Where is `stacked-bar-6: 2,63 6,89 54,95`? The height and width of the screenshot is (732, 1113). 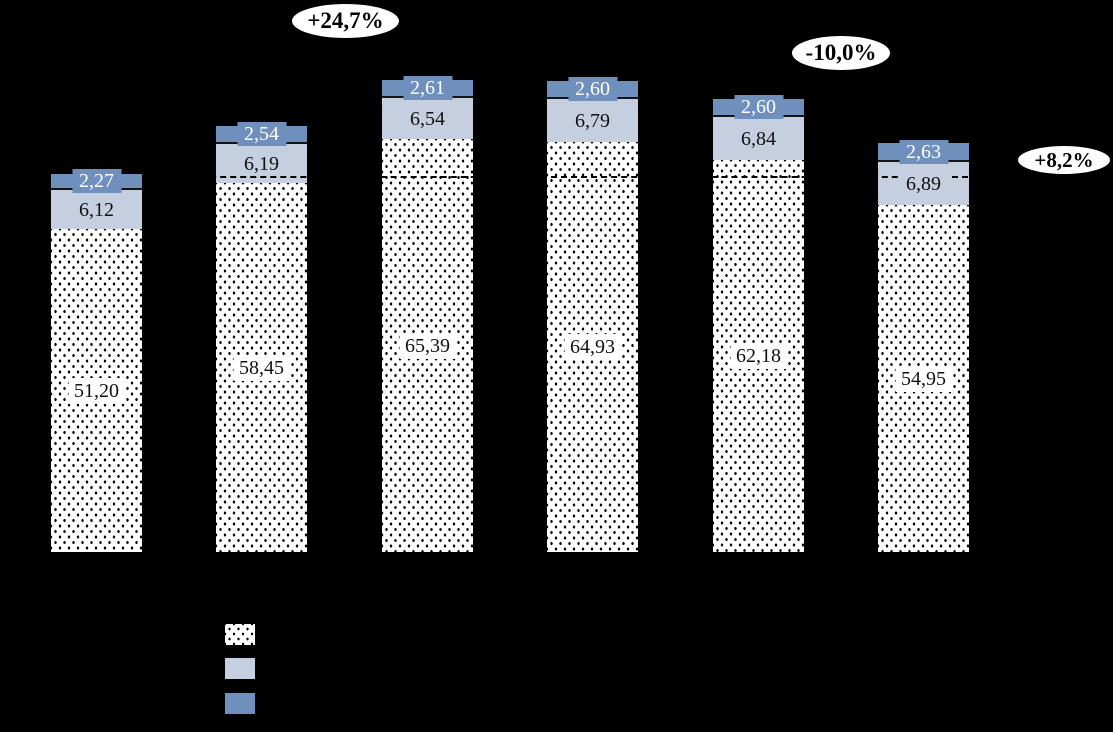
stacked-bar-6: 2,63 6,89 54,95 is located at coordinates (923, 345).